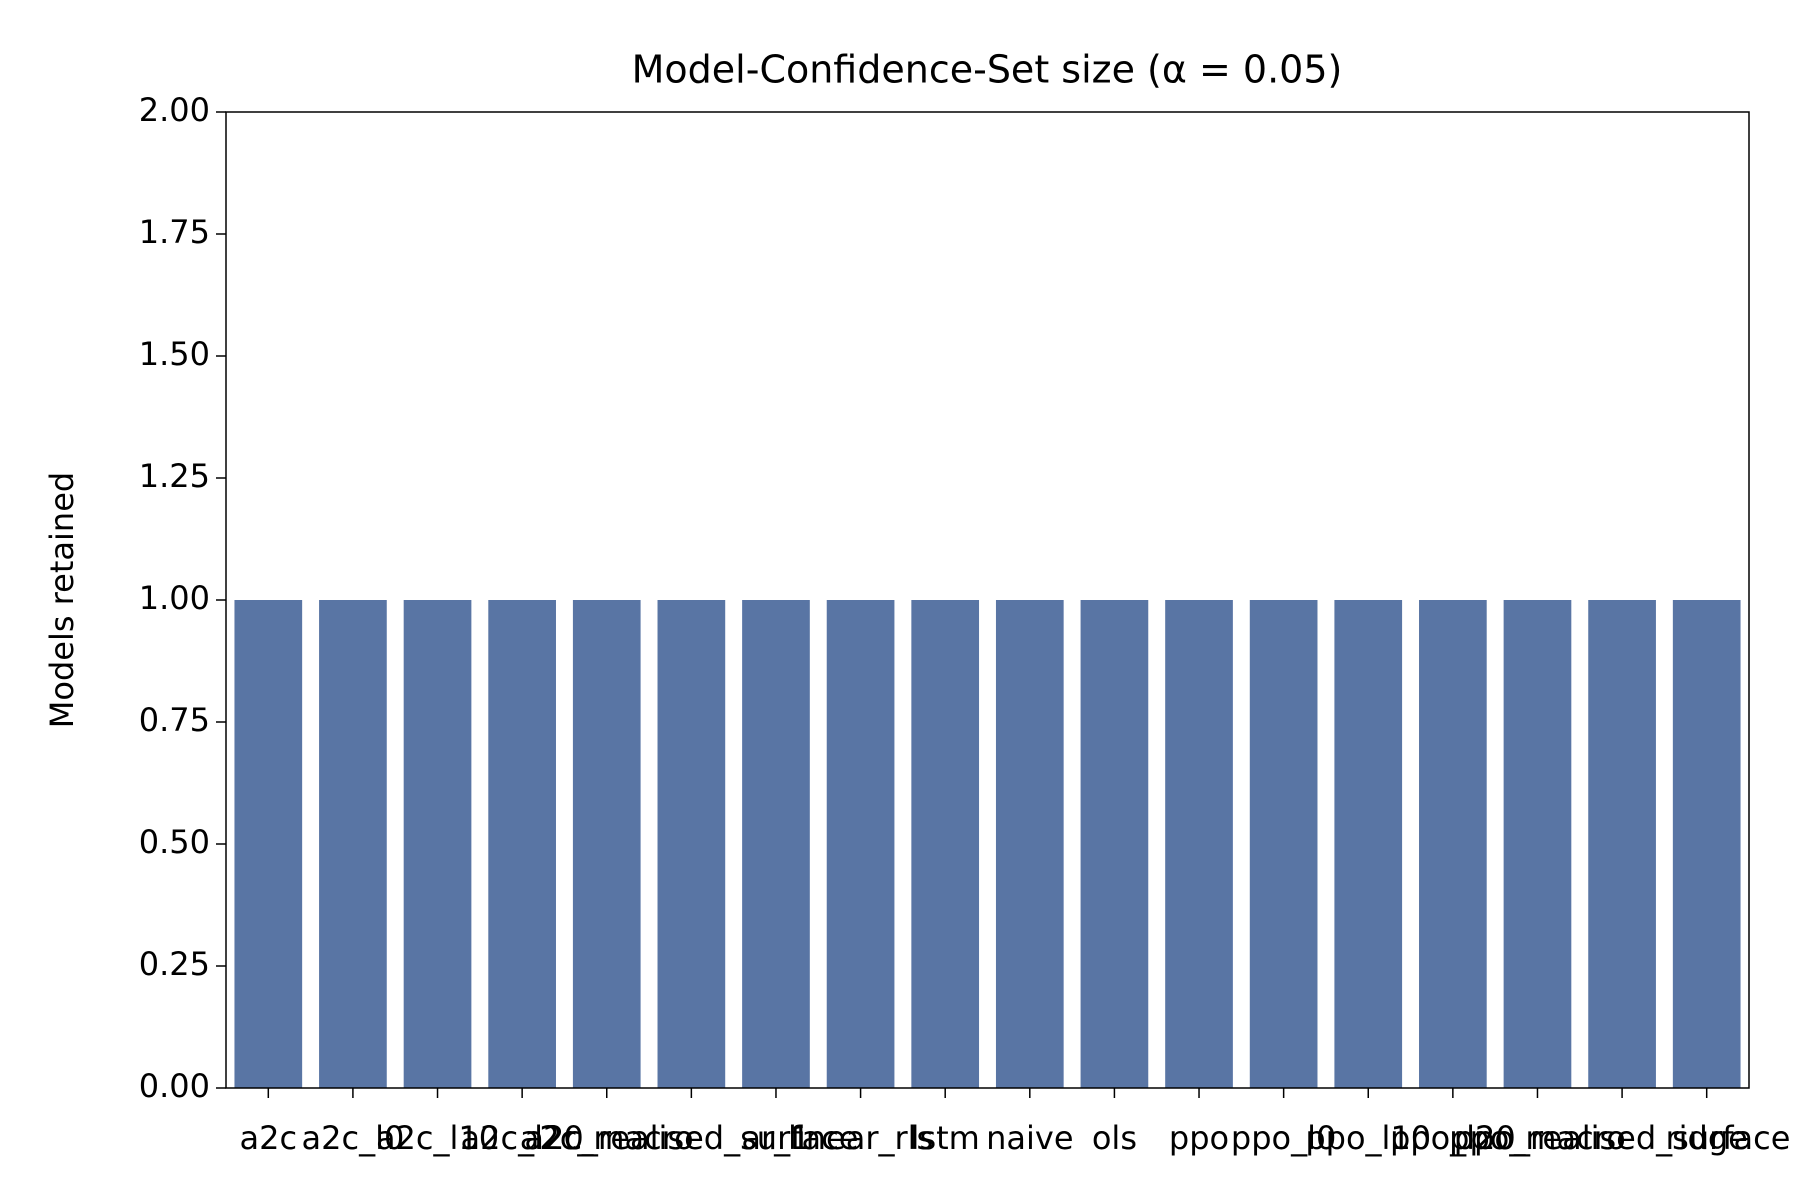  I want to click on x-tick-label: ppo, so click(1199, 1138).